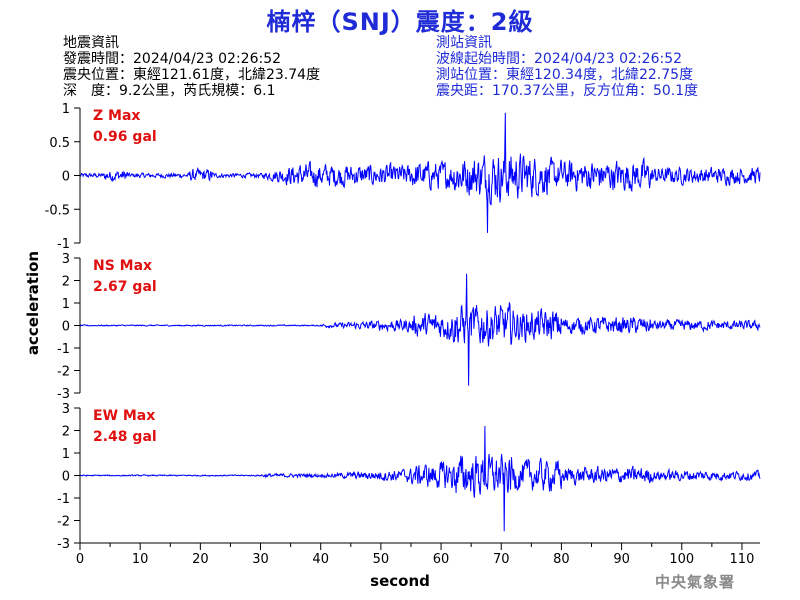 The image size is (800, 600). Describe the element at coordinates (59, 143) in the screenshot. I see `z-y-tick-label: 0.5` at that location.